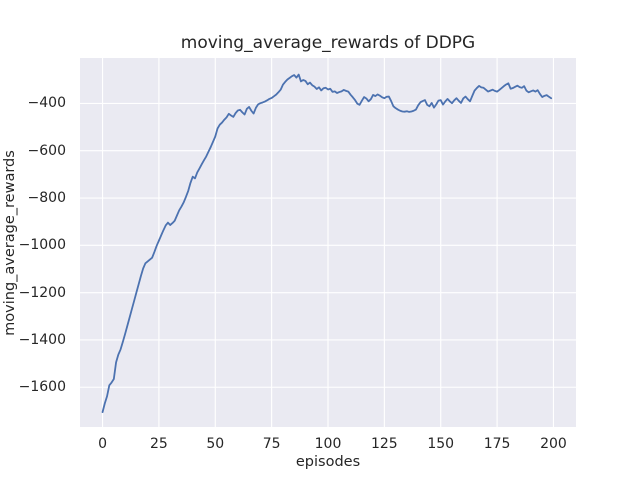  I want to click on x-tick-label: 100, so click(328, 444).